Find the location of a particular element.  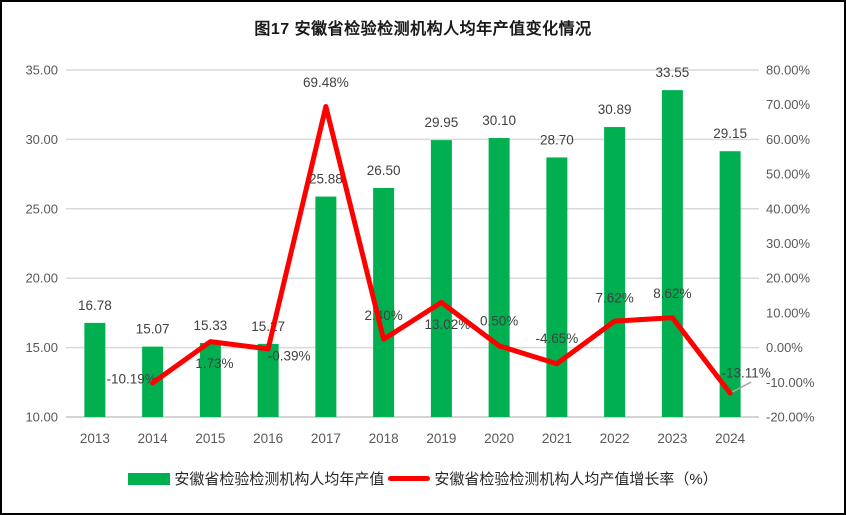

bar-2017 is located at coordinates (326, 306).